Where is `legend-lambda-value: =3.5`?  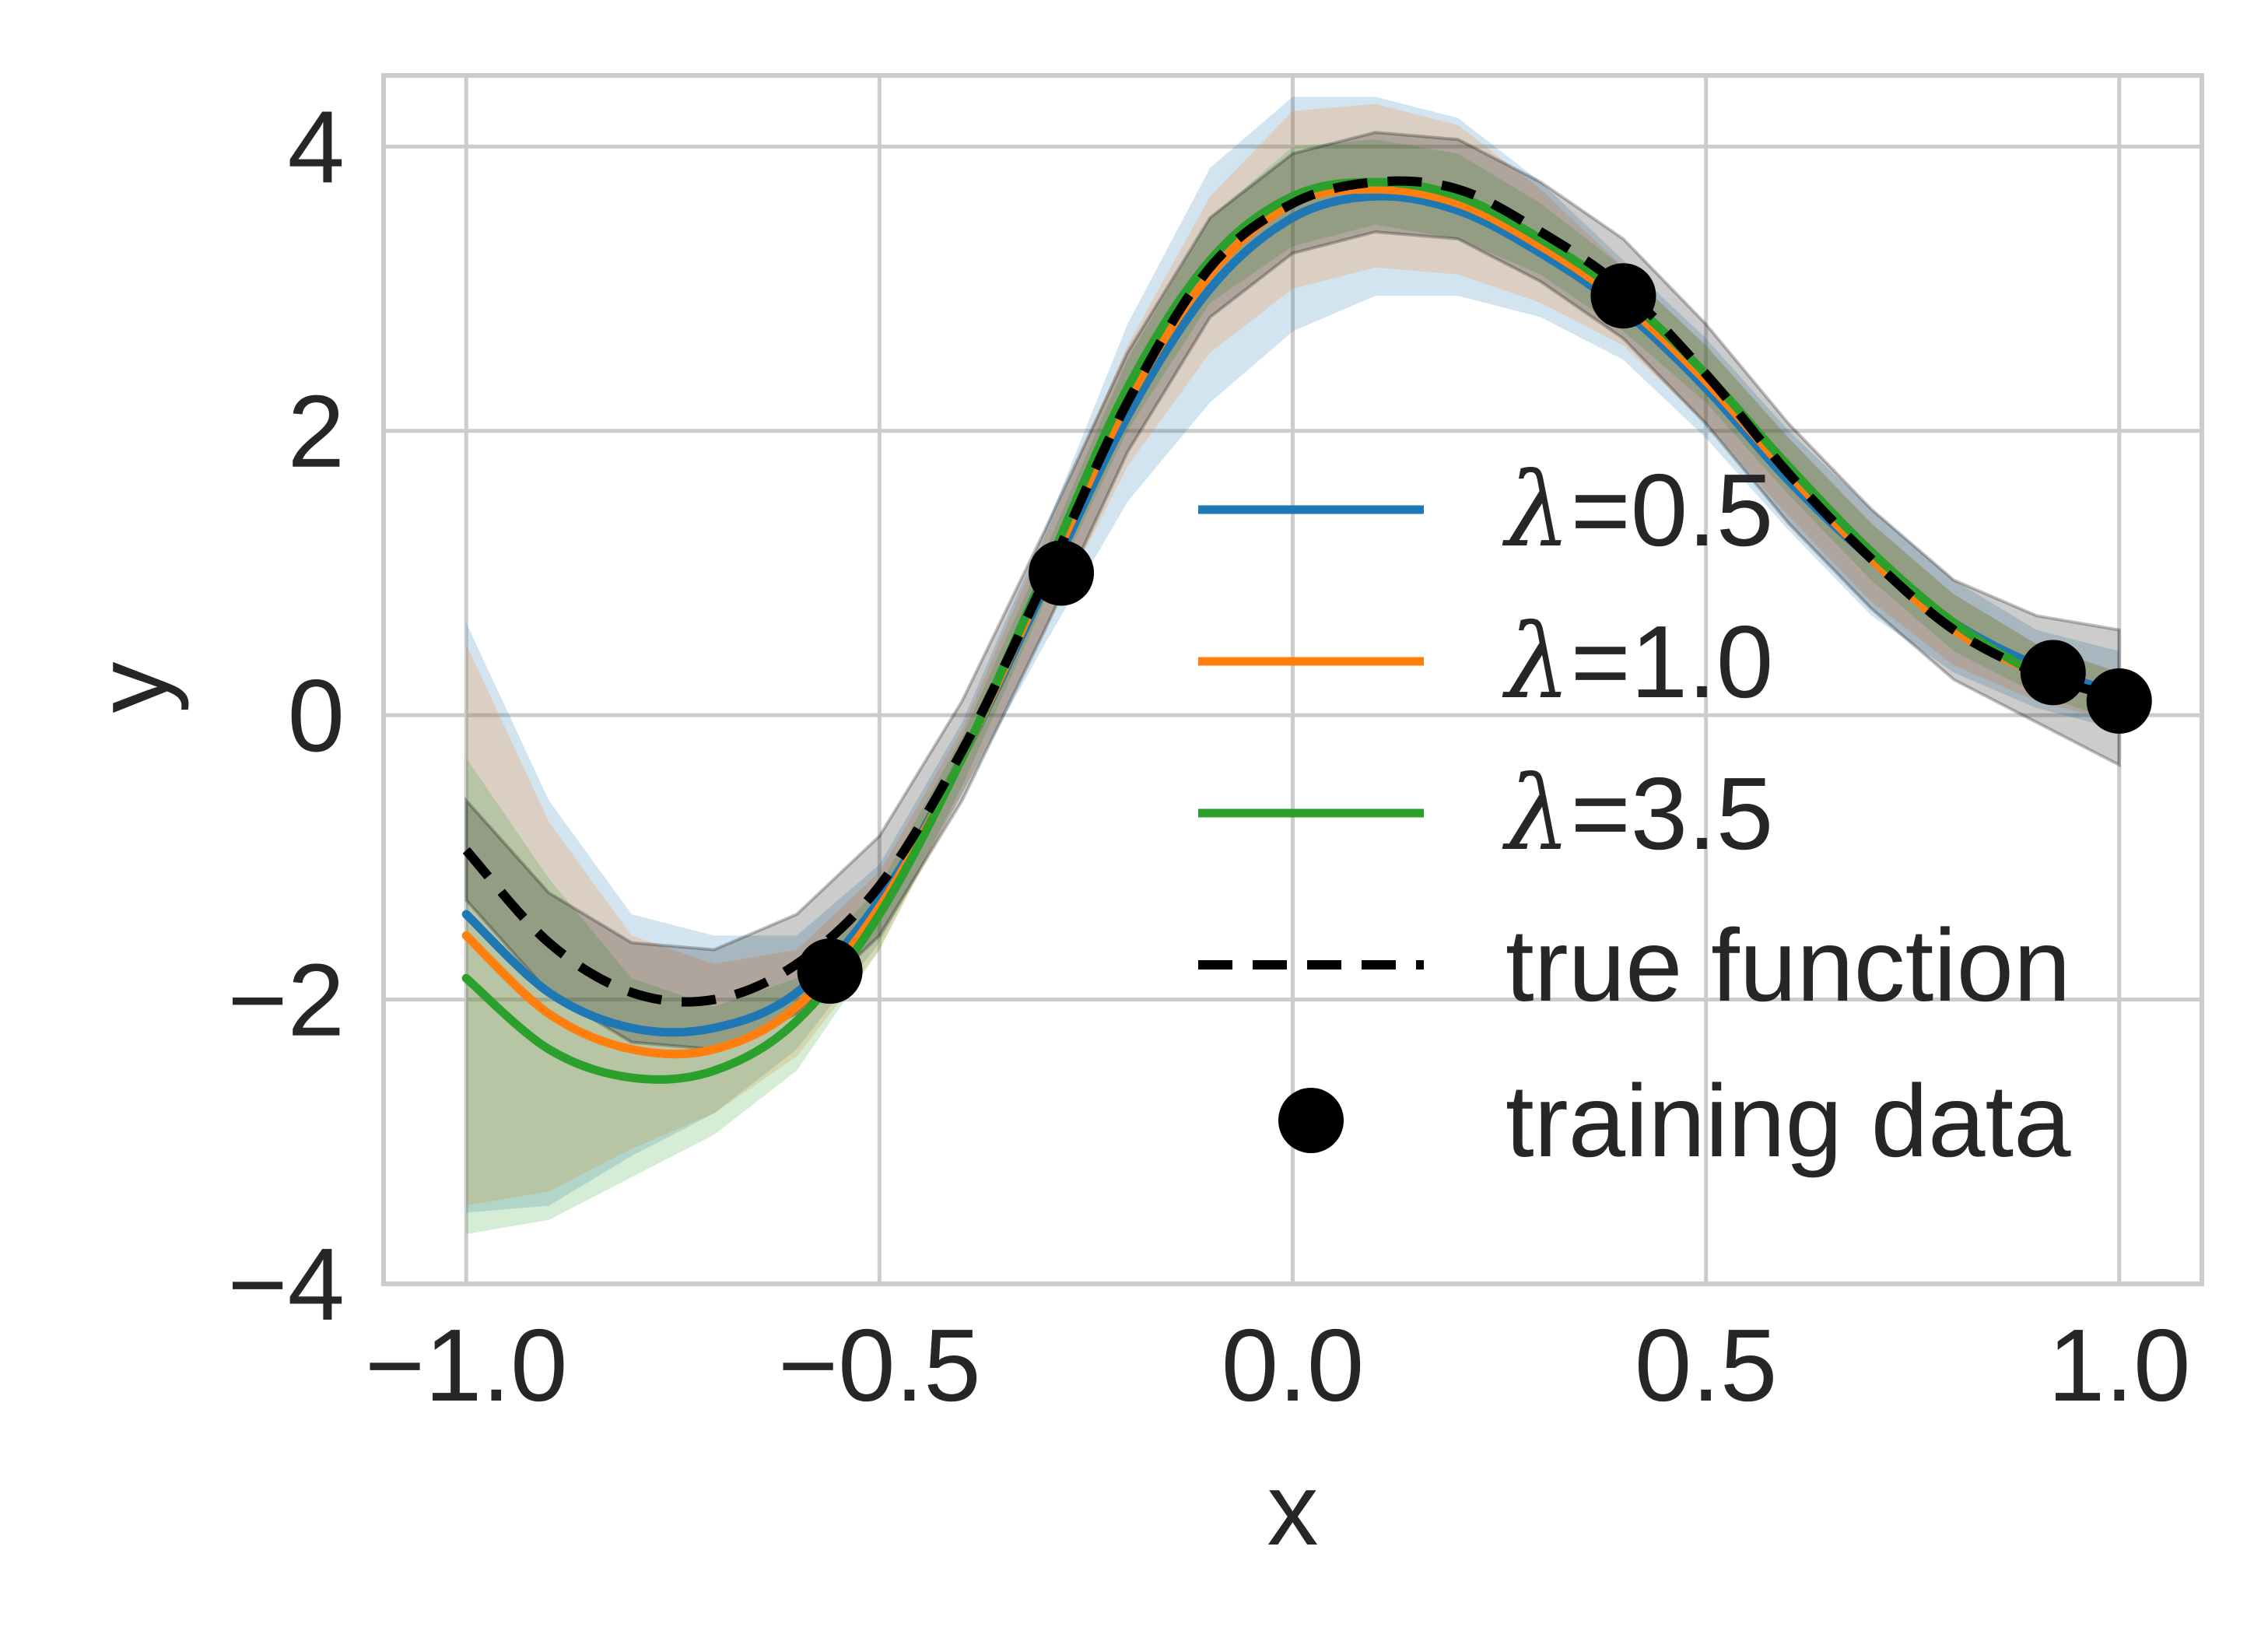
legend-lambda-value: =3.5 is located at coordinates (1673, 813).